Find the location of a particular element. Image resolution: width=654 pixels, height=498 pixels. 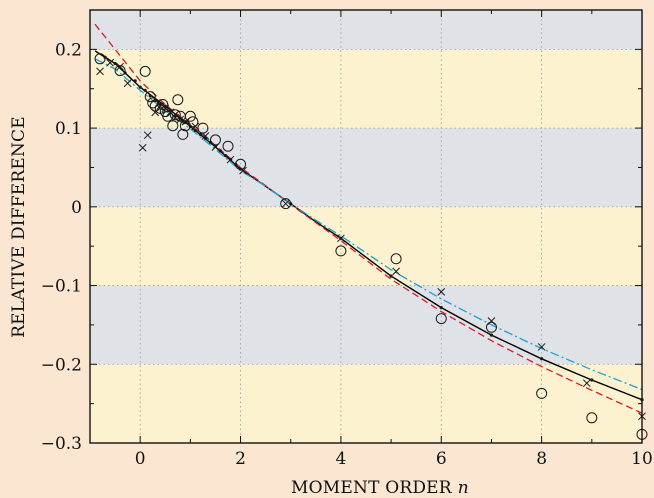

x-tick-labels: 0 2 4 6 8 10 is located at coordinates (394, 459).